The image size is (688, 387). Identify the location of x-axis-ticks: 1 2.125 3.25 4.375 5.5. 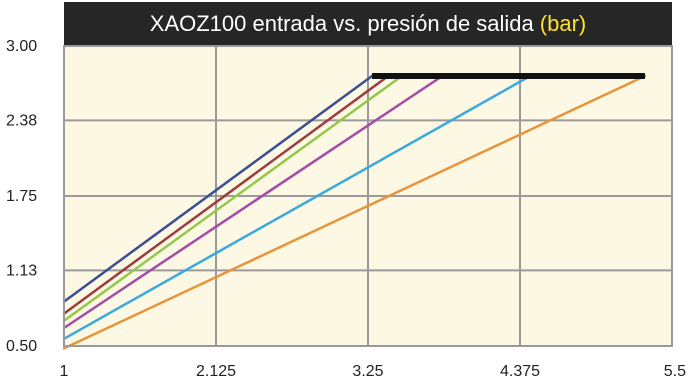
(373, 371).